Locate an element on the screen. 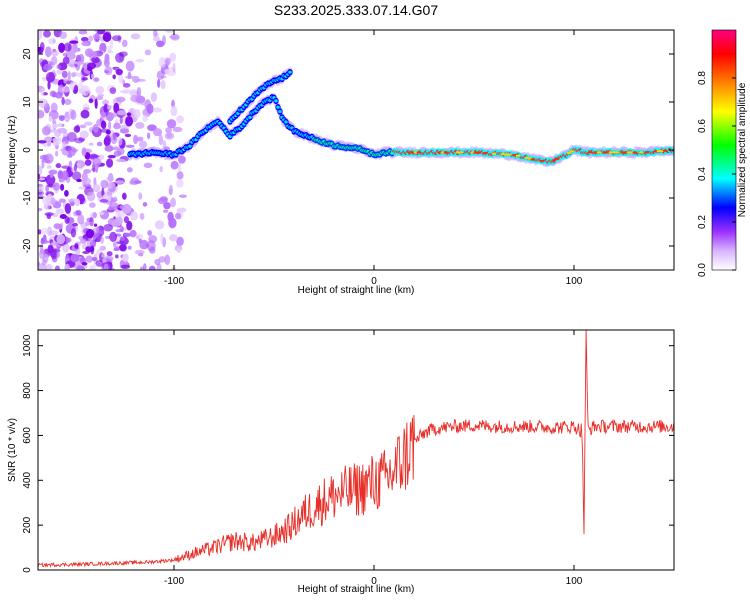 The width and height of the screenshot is (750, 600). snr-ytick-label: 600 is located at coordinates (27, 435).